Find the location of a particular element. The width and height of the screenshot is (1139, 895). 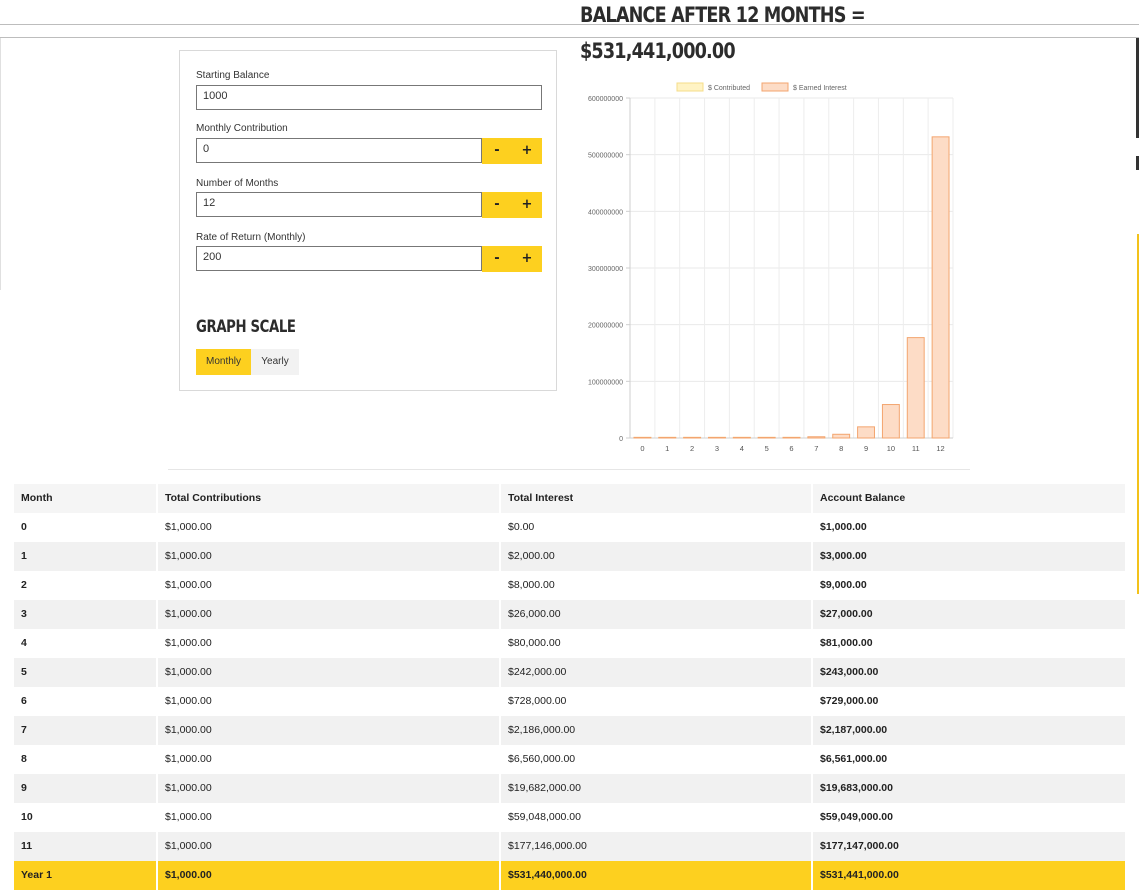

interest-cell: $19,682,000.00 is located at coordinates (657, 788).